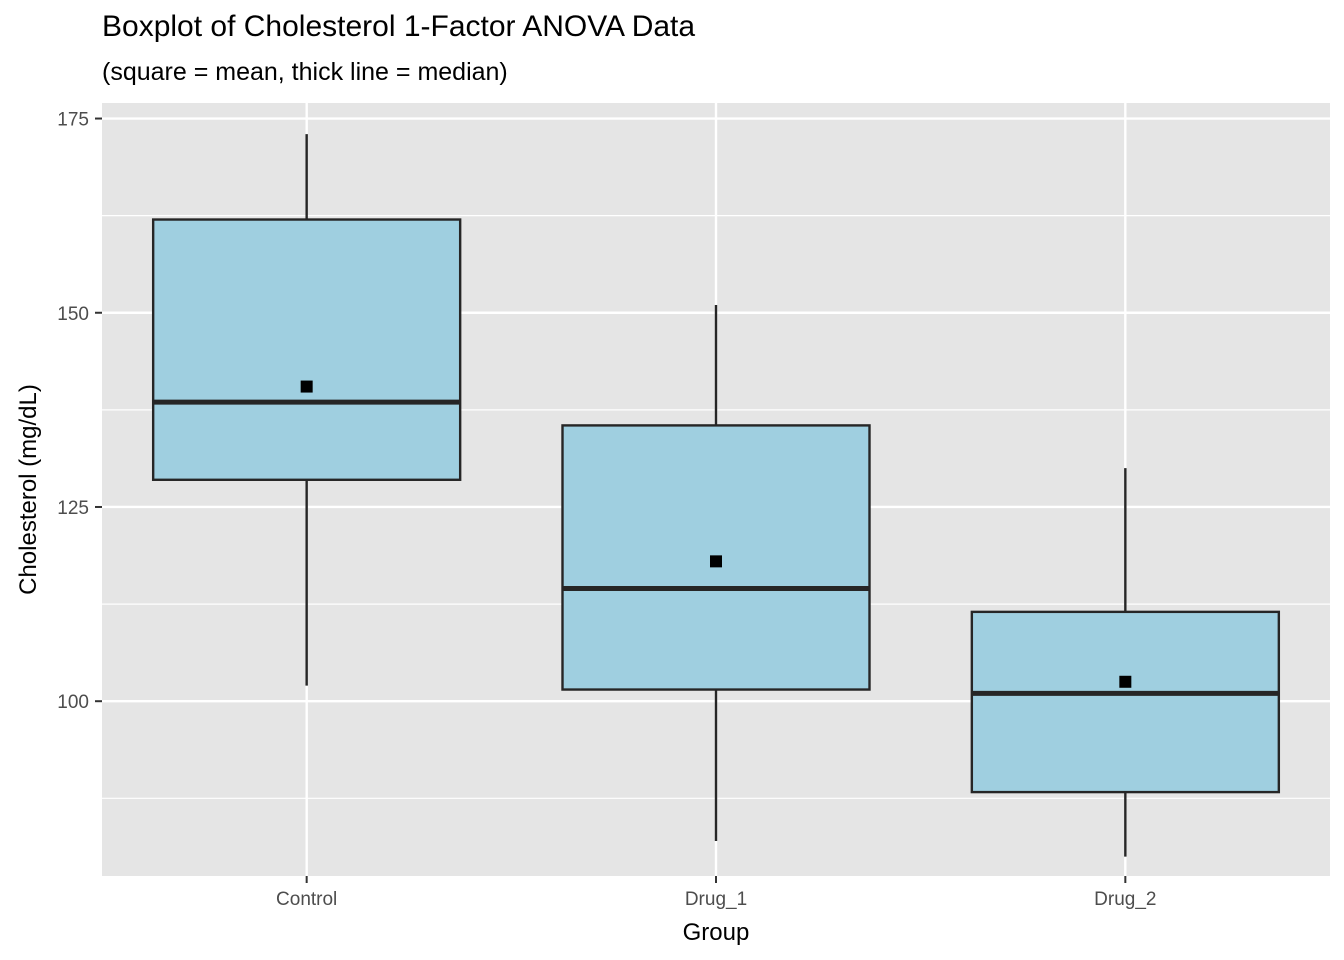 Image resolution: width=1344 pixels, height=960 pixels. Describe the element at coordinates (716, 899) in the screenshot. I see `x-tick-label: Drug_1` at that location.